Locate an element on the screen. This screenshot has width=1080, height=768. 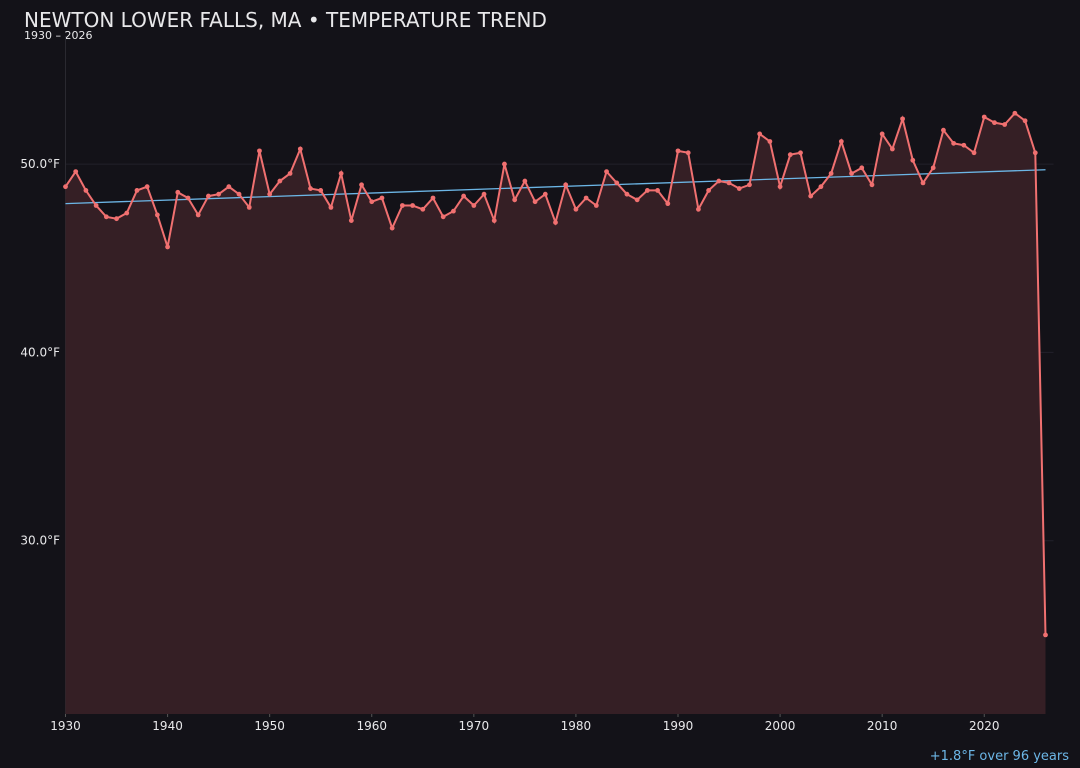
x-tick-label: 2000 is located at coordinates (780, 726).